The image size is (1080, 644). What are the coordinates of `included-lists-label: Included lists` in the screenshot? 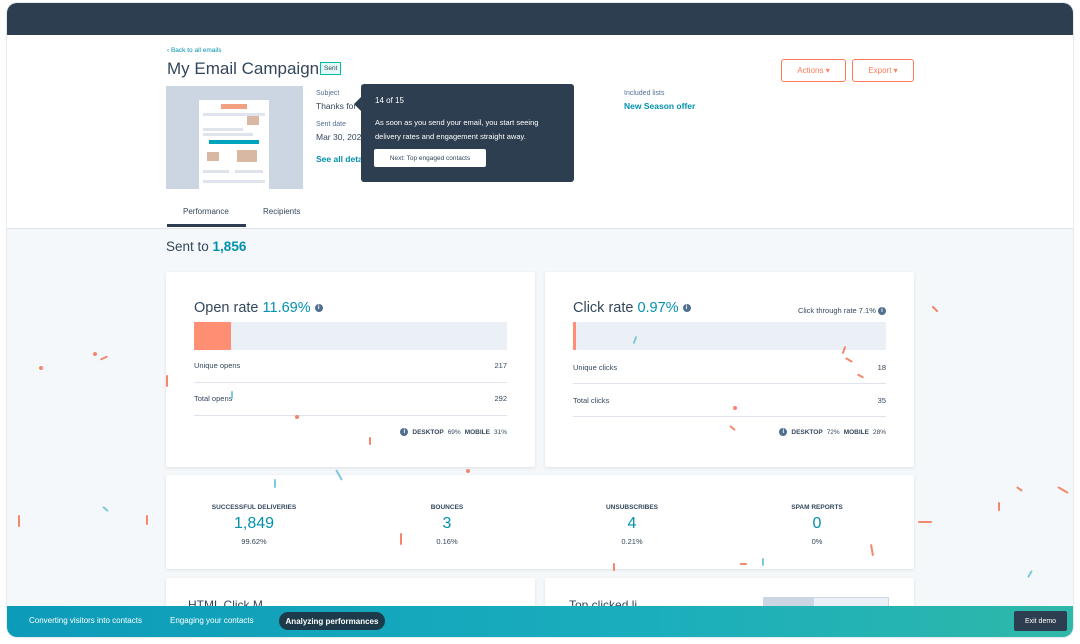 It's located at (644, 93).